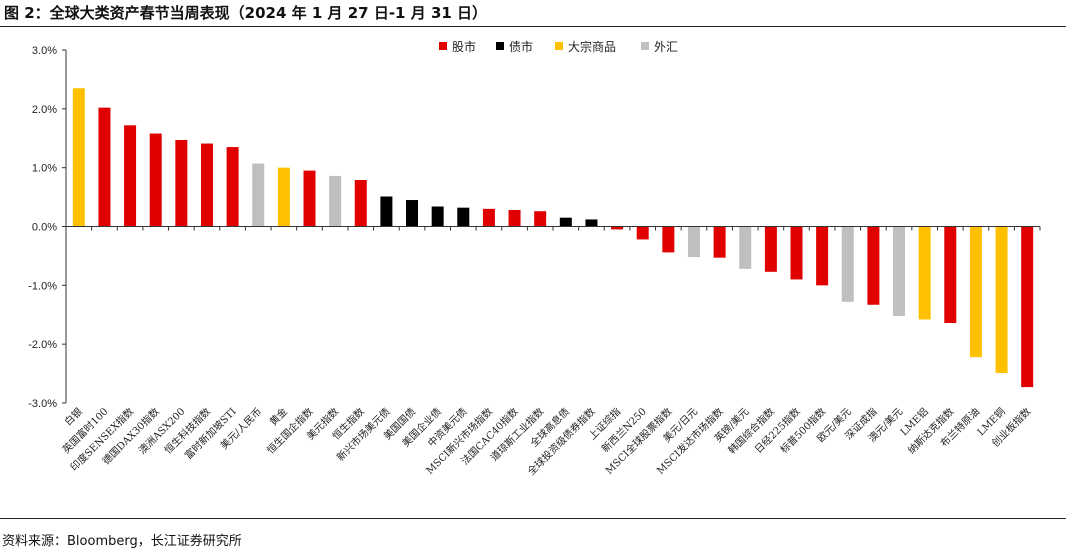 The height and width of the screenshot is (555, 1066). Describe the element at coordinates (206, 185) in the screenshot. I see `bar-恒生科技指数` at that location.